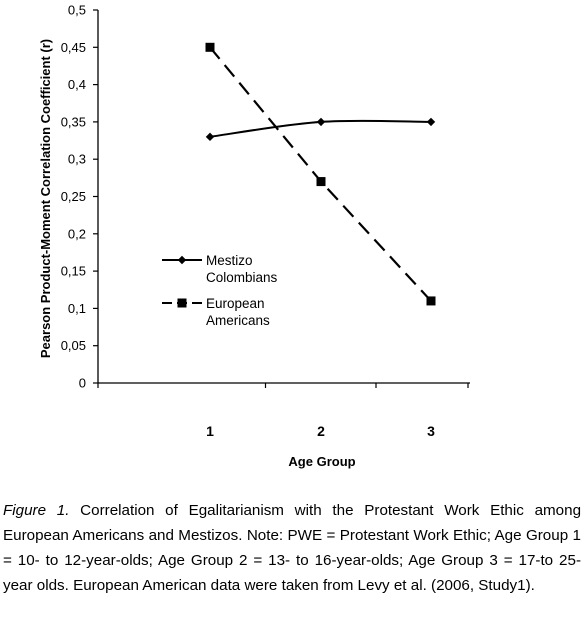 The width and height of the screenshot is (584, 622). Describe the element at coordinates (77, 233) in the screenshot. I see `y-tick-label: 0,2` at that location.